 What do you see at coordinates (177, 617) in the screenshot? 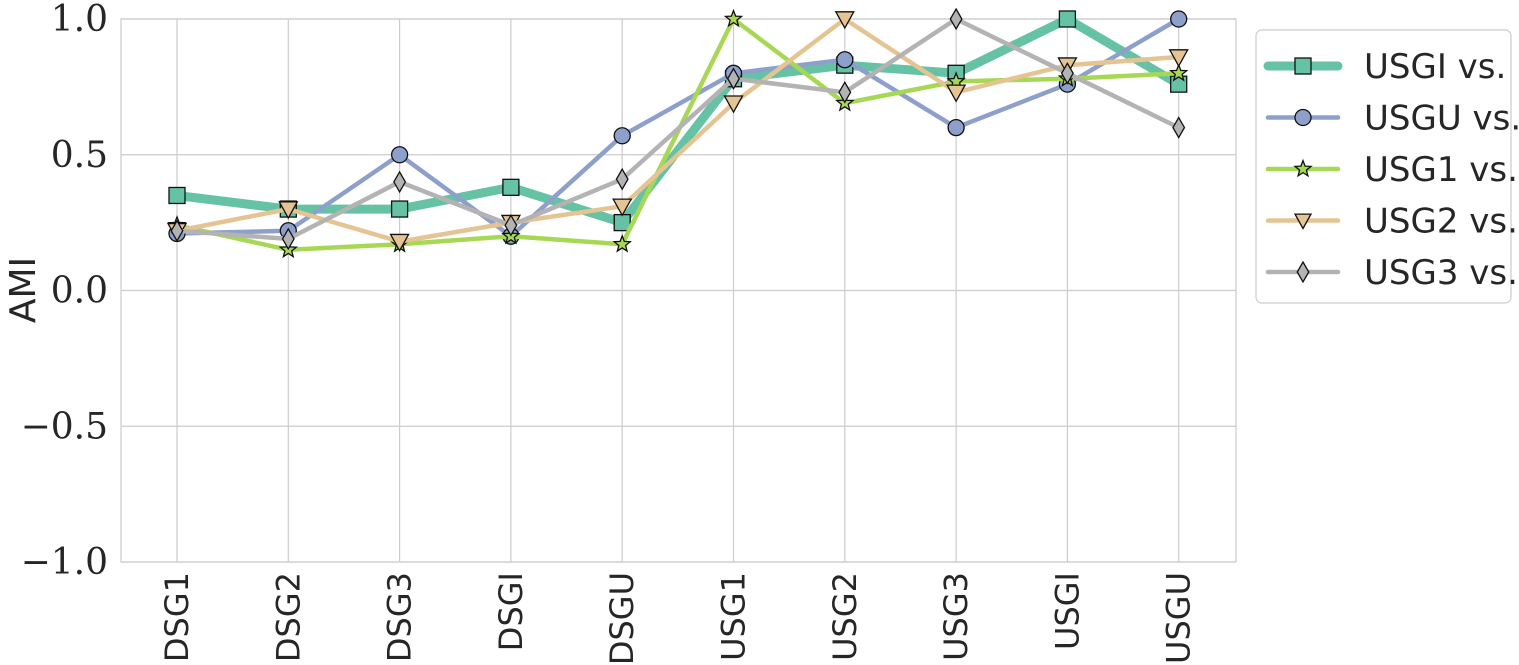
I see `x-tick-label: DSG1` at bounding box center [177, 617].